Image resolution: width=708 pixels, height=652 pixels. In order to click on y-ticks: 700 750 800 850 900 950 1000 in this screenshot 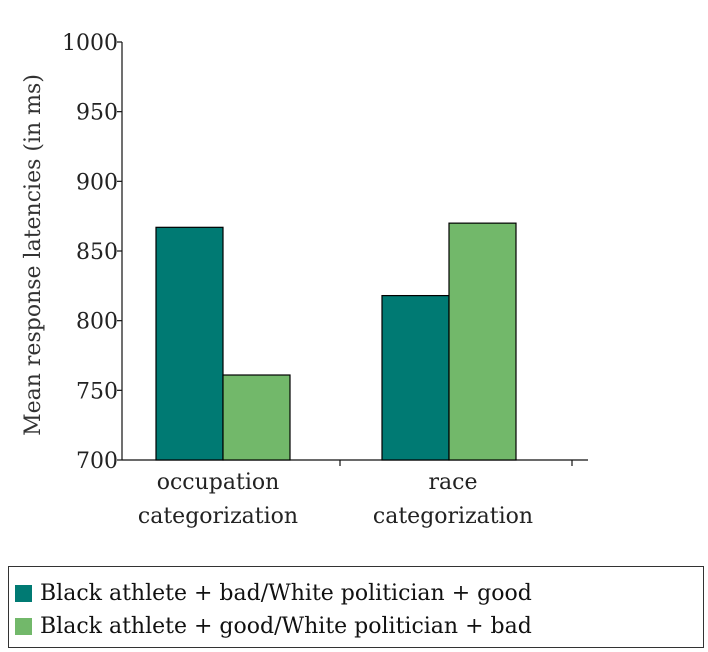, I will do `click(92, 252)`.